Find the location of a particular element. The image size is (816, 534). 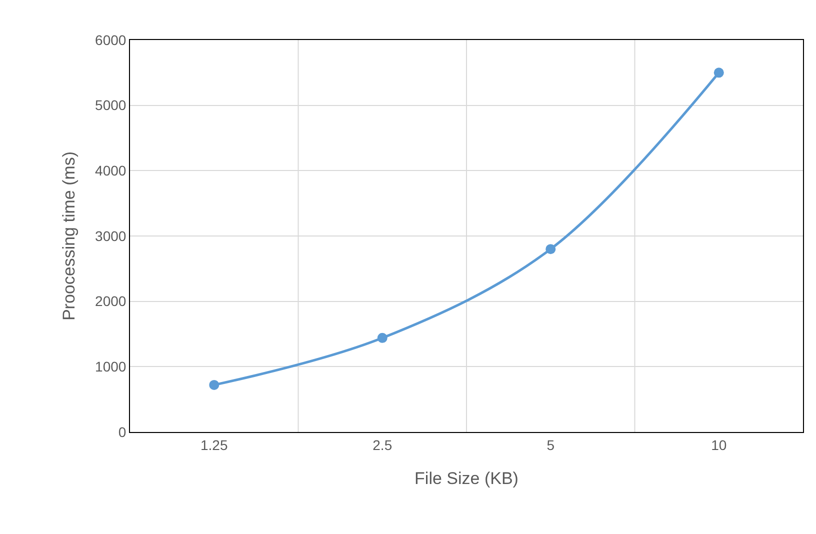

x-tick-label: 10 is located at coordinates (719, 444).